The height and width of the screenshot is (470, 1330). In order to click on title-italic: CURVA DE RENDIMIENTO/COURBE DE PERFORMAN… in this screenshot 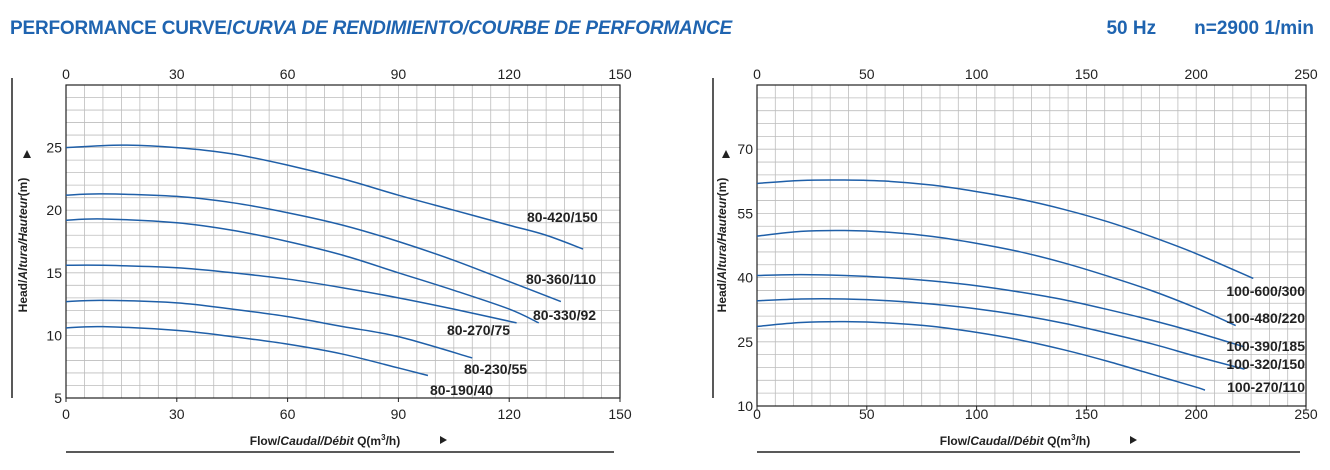, I will do `click(482, 28)`.